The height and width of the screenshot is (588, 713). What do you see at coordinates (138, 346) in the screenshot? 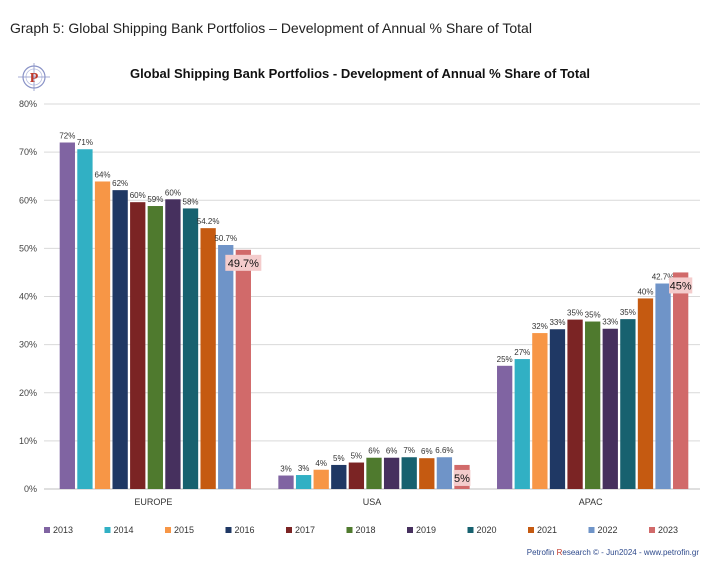
I see `bar-2017-europe` at bounding box center [138, 346].